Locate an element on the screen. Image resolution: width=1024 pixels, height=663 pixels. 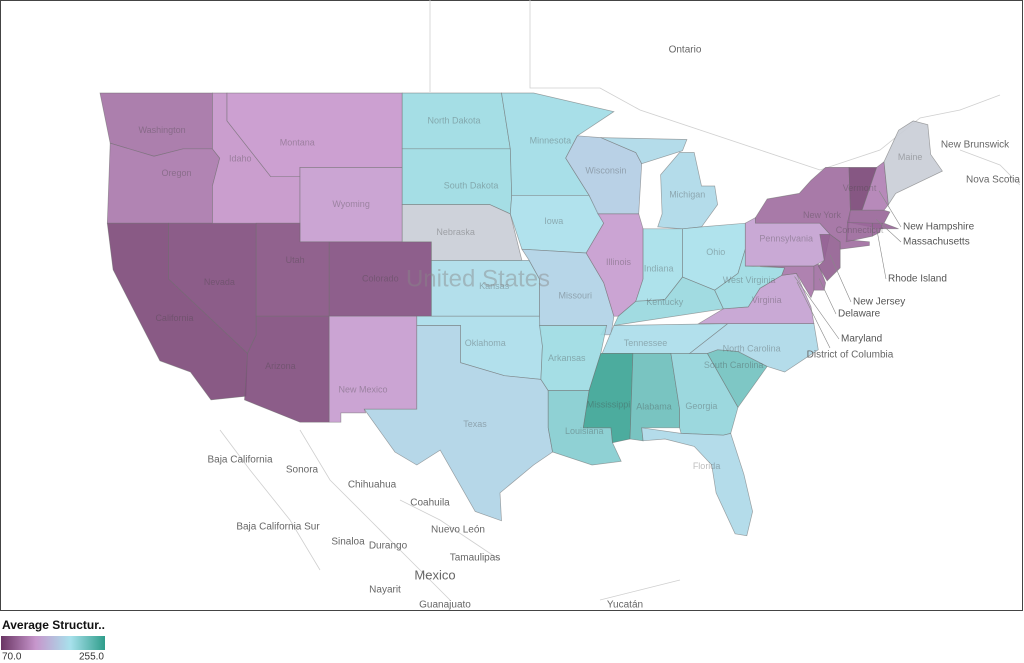
state-label: Michigan is located at coordinates (687, 195).